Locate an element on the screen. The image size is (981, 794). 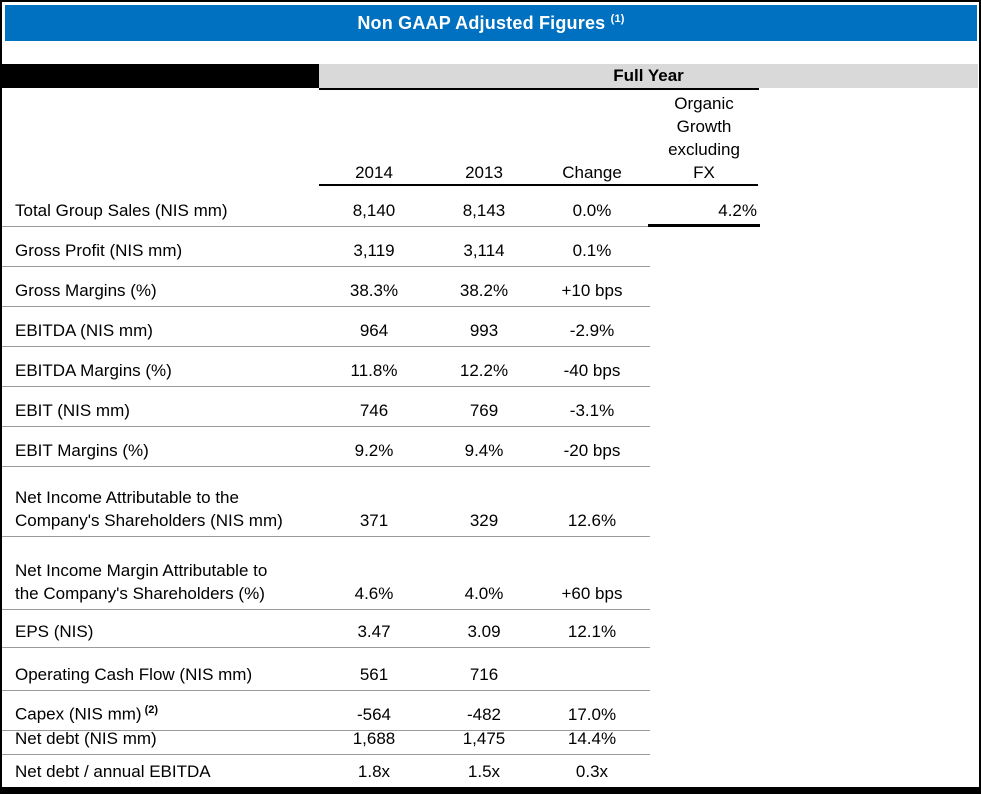
cell-change: 14.4% is located at coordinates (592, 738).